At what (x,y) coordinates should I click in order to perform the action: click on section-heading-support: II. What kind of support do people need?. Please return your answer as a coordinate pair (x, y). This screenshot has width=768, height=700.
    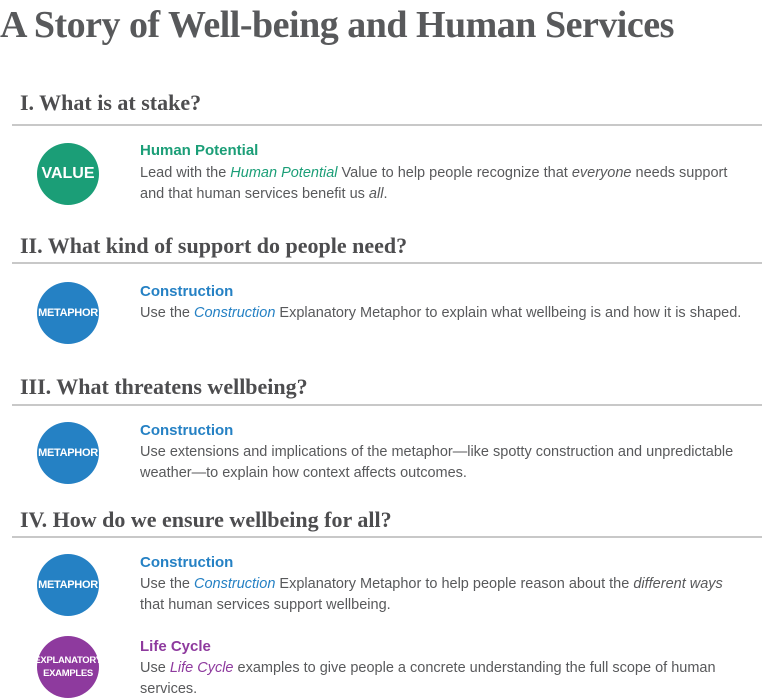
    Looking at the image, I should click on (214, 245).